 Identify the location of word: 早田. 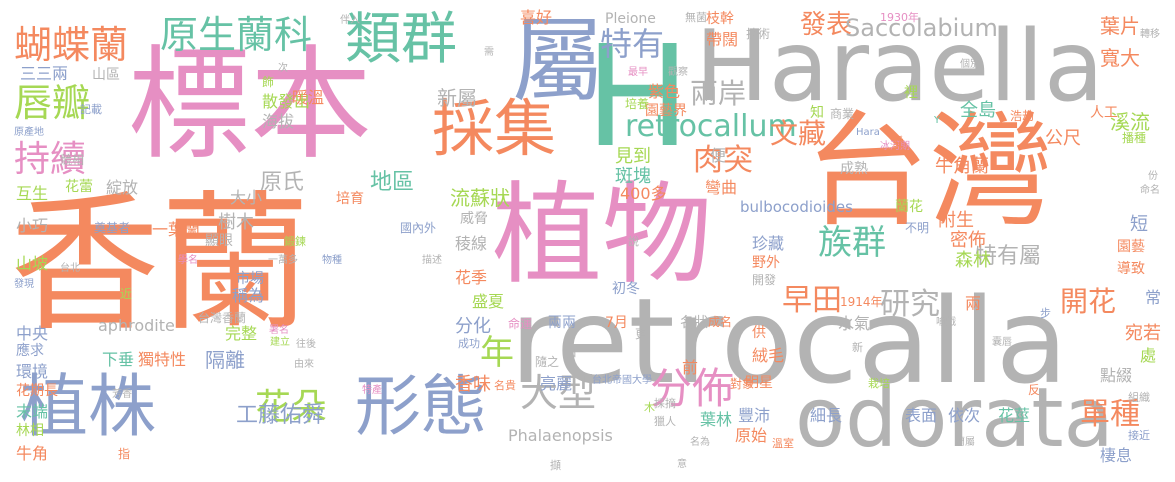
(812, 300).